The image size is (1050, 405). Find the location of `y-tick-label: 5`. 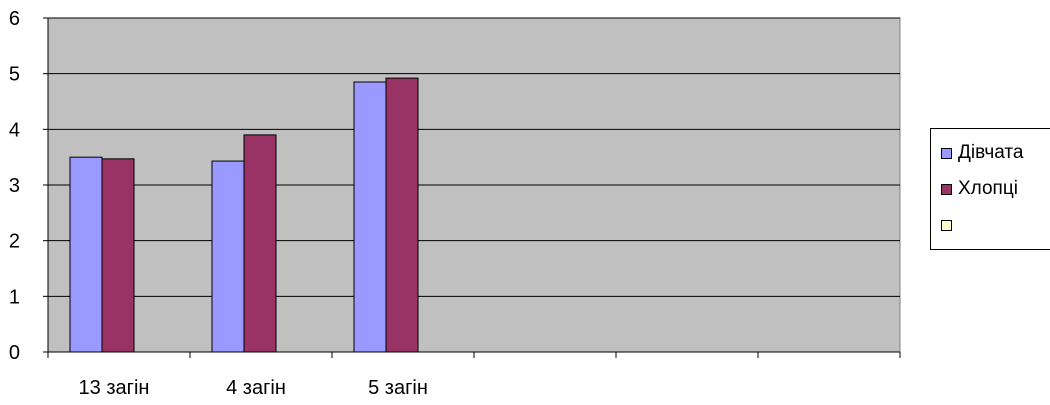

y-tick-label: 5 is located at coordinates (14, 75).